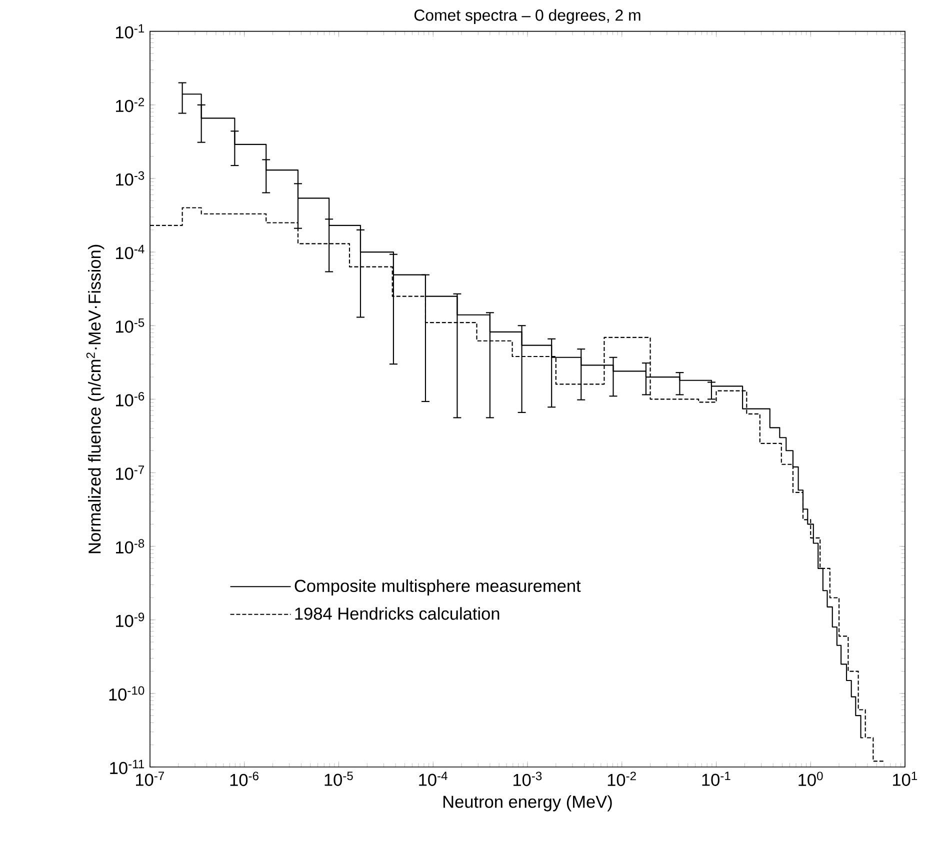  I want to click on y-tick-label: 10$^{-9}$, so click(130, 620).